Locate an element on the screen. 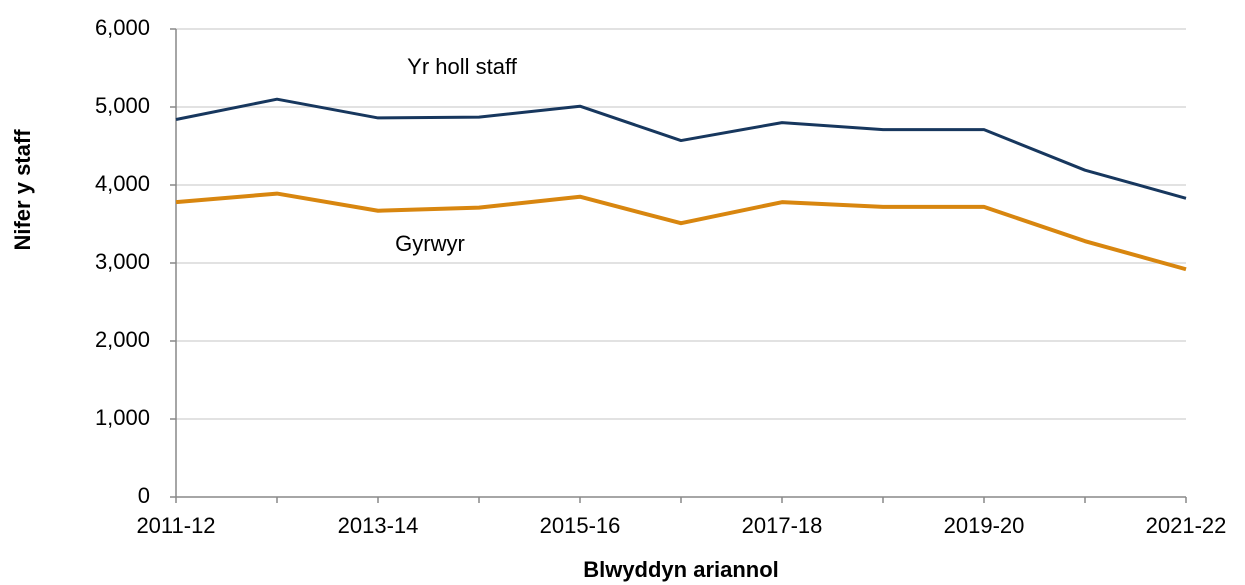 Image resolution: width=1245 pixels, height=585 pixels. y-tick-label: 0 is located at coordinates (144, 495).